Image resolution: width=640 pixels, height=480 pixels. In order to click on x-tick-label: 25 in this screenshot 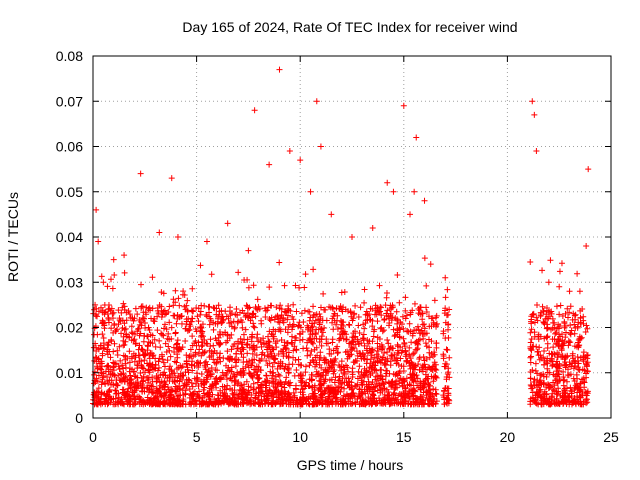, I will do `click(611, 437)`.